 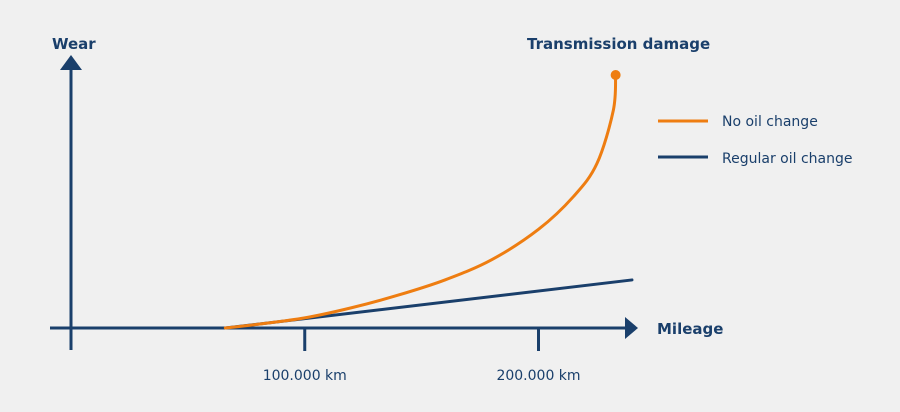 I want to click on y-axis-label: Wear, so click(x=74, y=44).